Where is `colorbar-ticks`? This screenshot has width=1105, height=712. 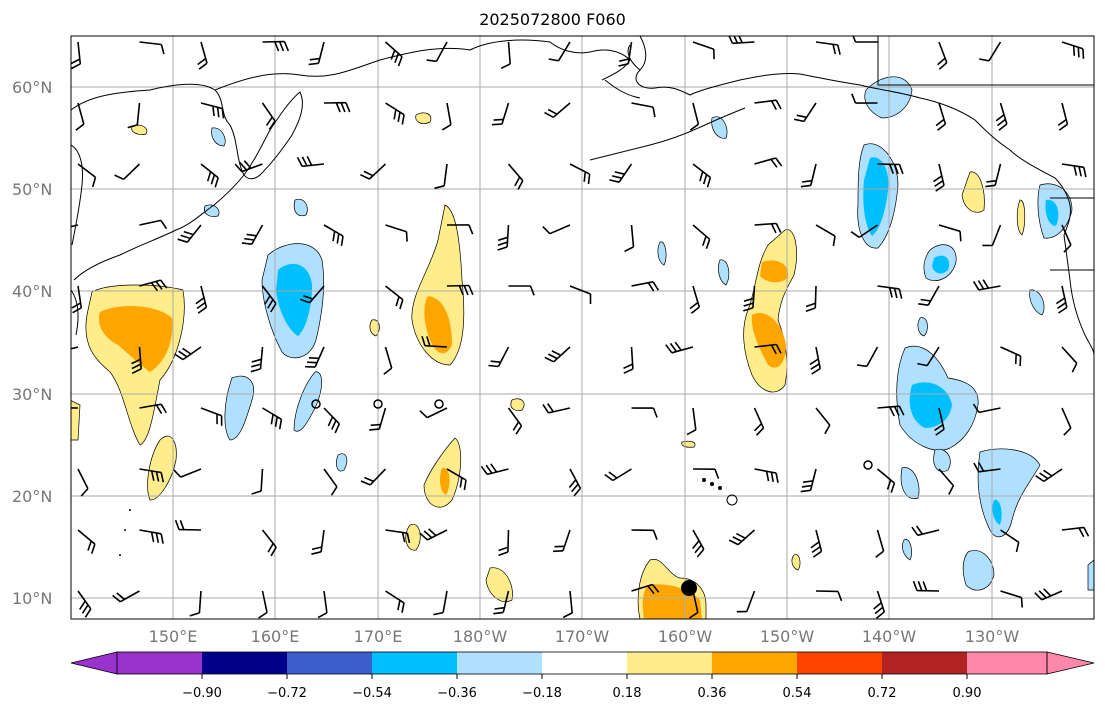 colorbar-ticks is located at coordinates (584, 676).